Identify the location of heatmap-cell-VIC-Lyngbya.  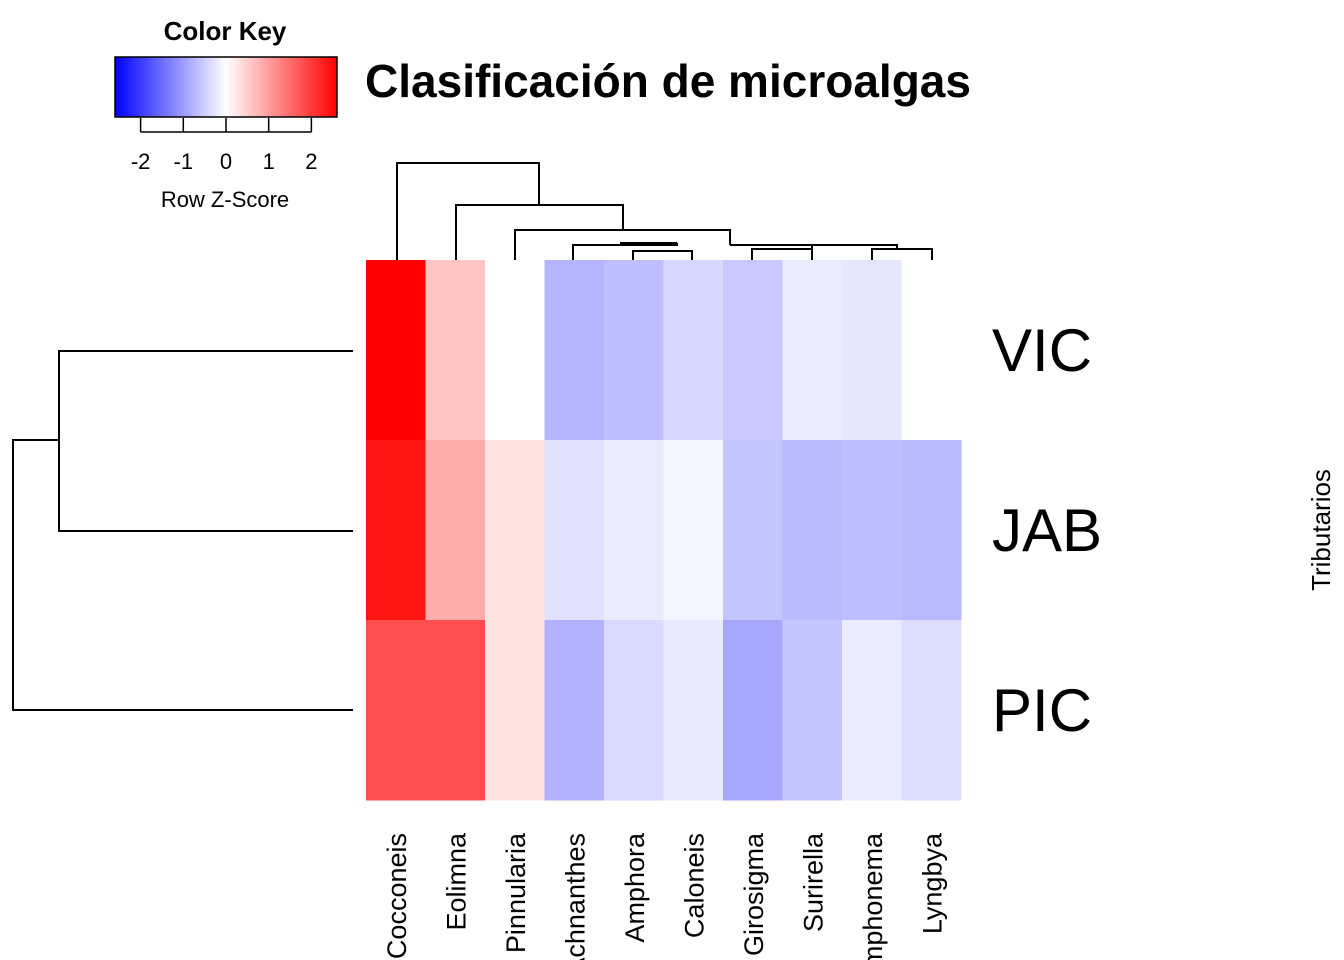
(931, 350).